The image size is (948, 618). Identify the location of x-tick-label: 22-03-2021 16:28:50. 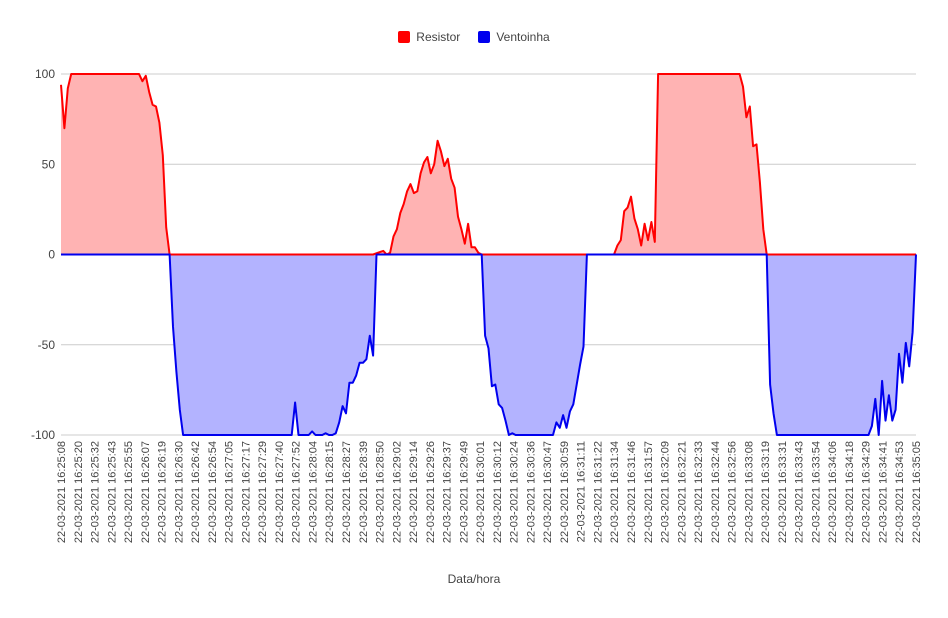
(381, 492).